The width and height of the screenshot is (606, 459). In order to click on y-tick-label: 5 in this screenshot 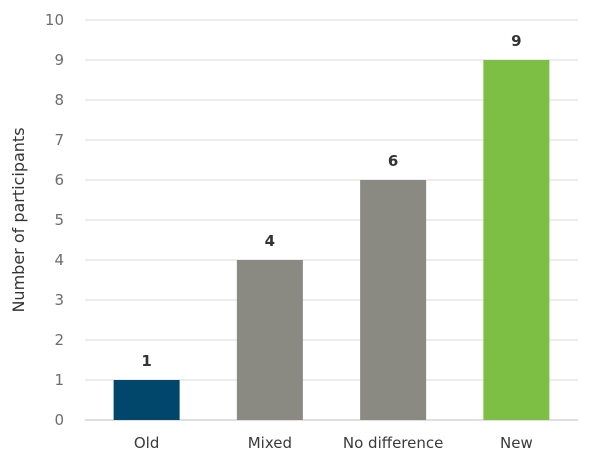, I will do `click(59, 220)`.